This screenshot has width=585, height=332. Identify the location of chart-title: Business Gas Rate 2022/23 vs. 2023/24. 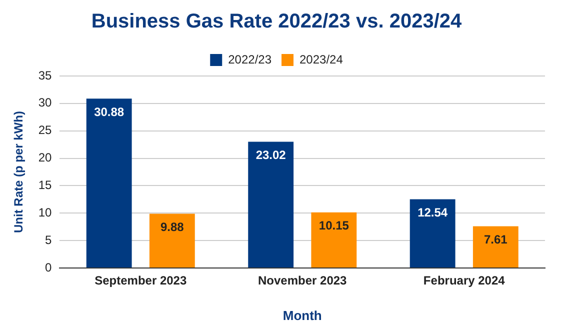
(276, 21).